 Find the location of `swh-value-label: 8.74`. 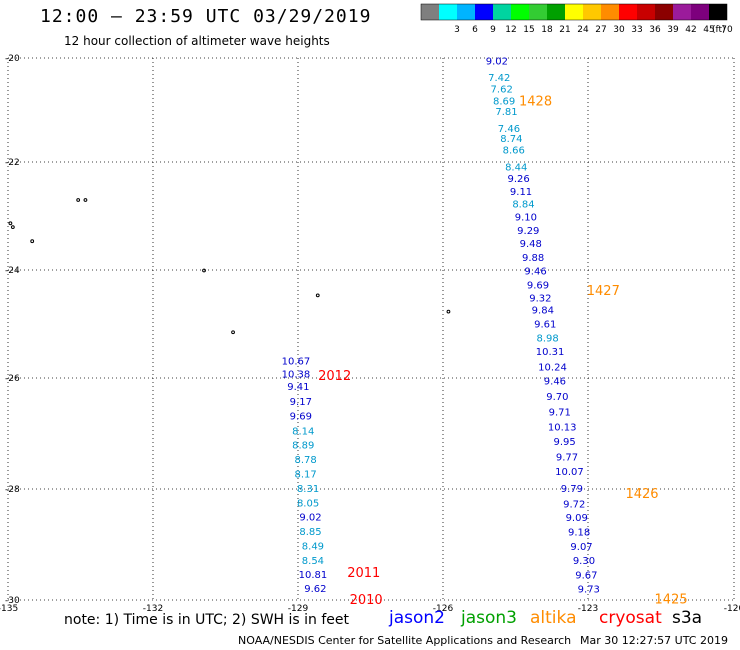

swh-value-label: 8.74 is located at coordinates (511, 139).